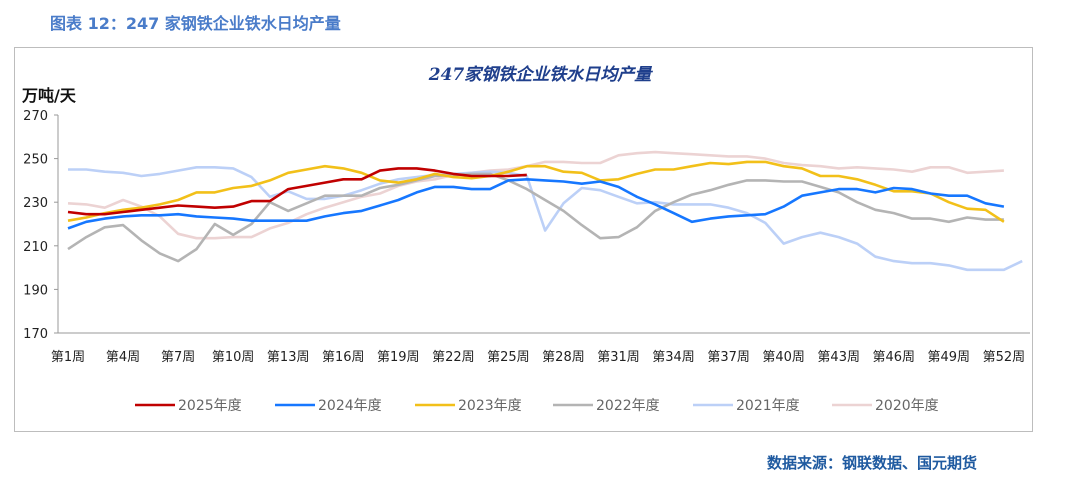 The image size is (1080, 488). What do you see at coordinates (343, 357) in the screenshot?
I see `x-tick-label: 第16周` at bounding box center [343, 357].